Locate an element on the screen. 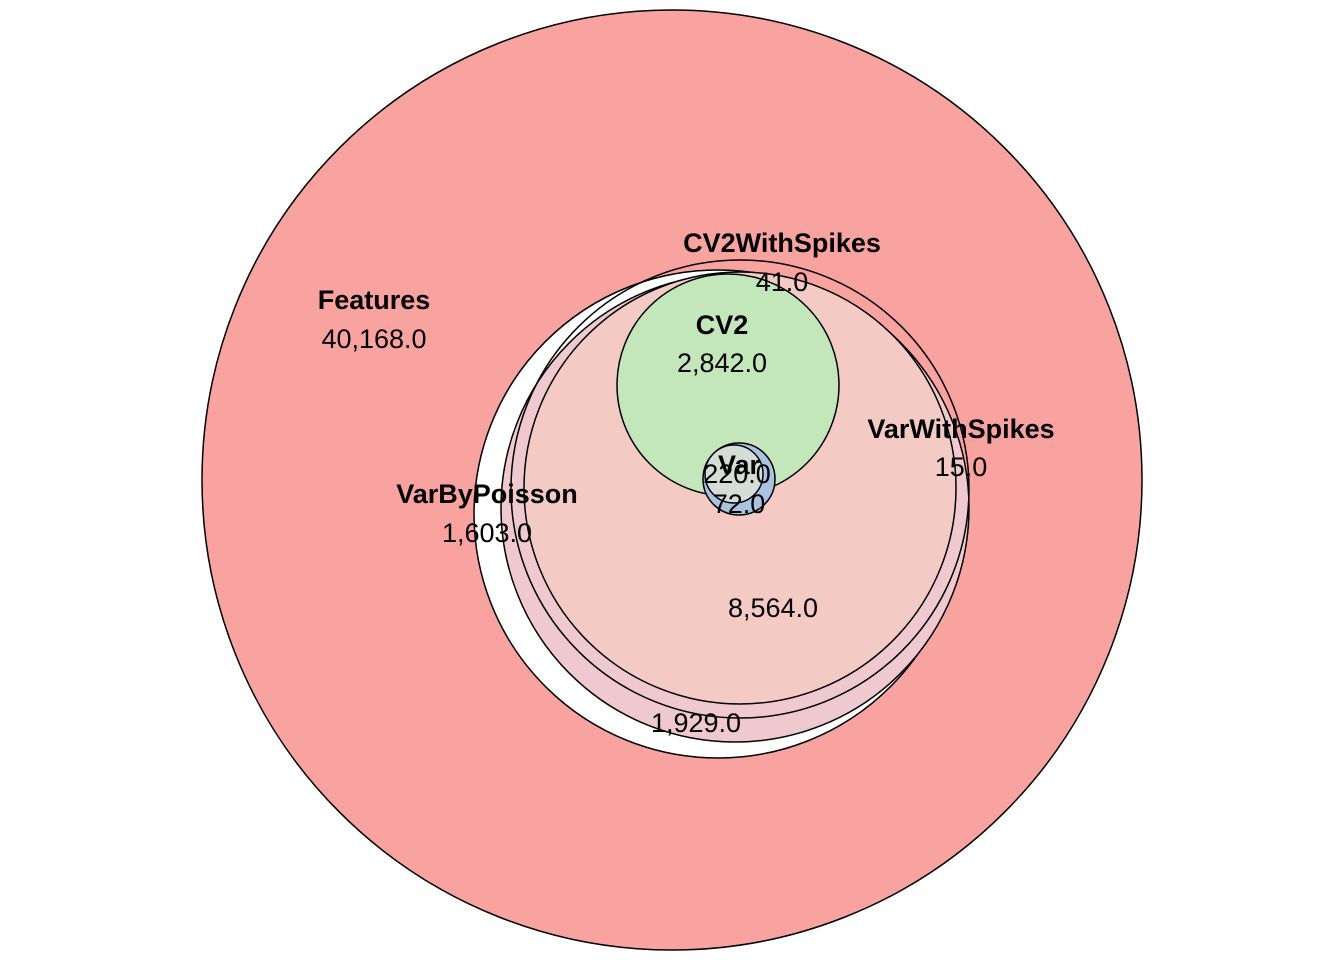  cv2-label: CV2 is located at coordinates (722, 325).